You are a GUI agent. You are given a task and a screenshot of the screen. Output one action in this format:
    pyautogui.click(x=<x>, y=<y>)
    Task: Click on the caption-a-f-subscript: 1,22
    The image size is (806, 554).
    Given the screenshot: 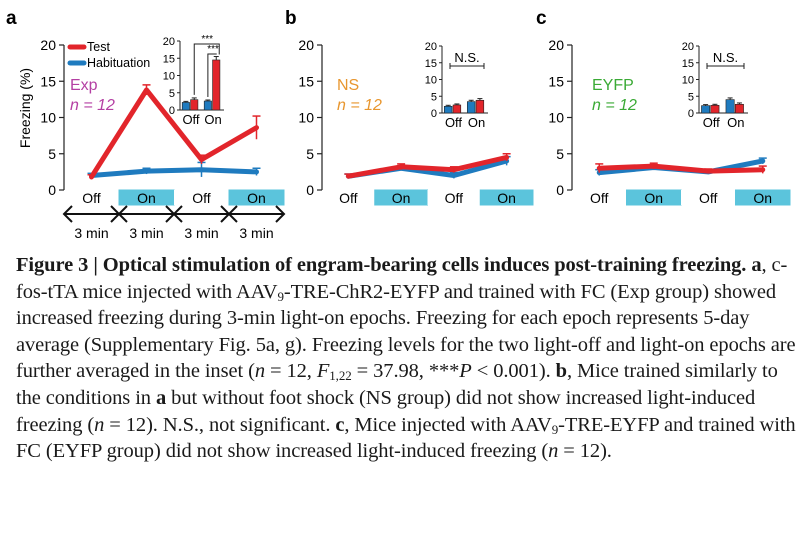 What is the action you would take?
    pyautogui.click(x=340, y=376)
    